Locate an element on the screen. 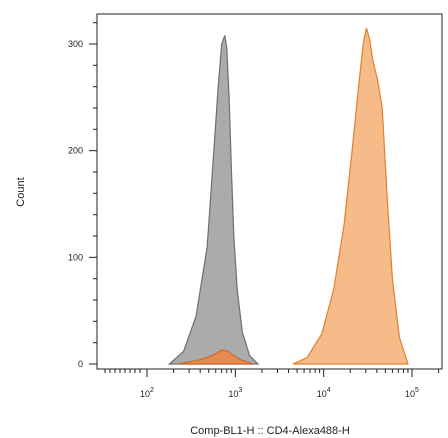 This screenshot has height=438, width=448. x-axis: 10² 10³ 10⁴ 10⁵ is located at coordinates (272, 384).